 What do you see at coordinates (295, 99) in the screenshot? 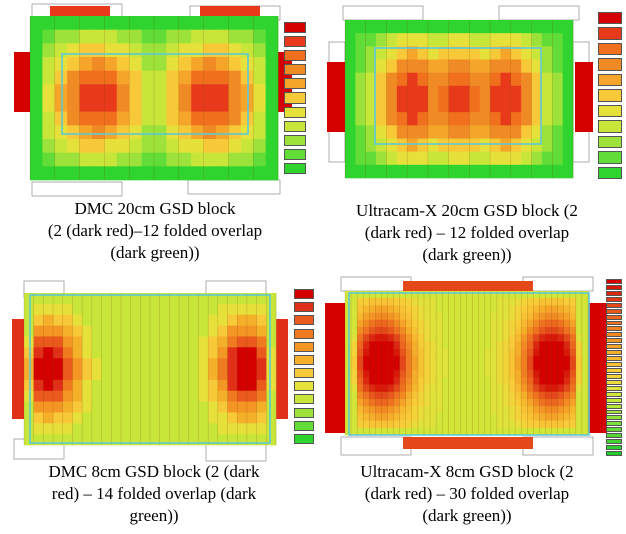
I see `color-legend` at bounding box center [295, 99].